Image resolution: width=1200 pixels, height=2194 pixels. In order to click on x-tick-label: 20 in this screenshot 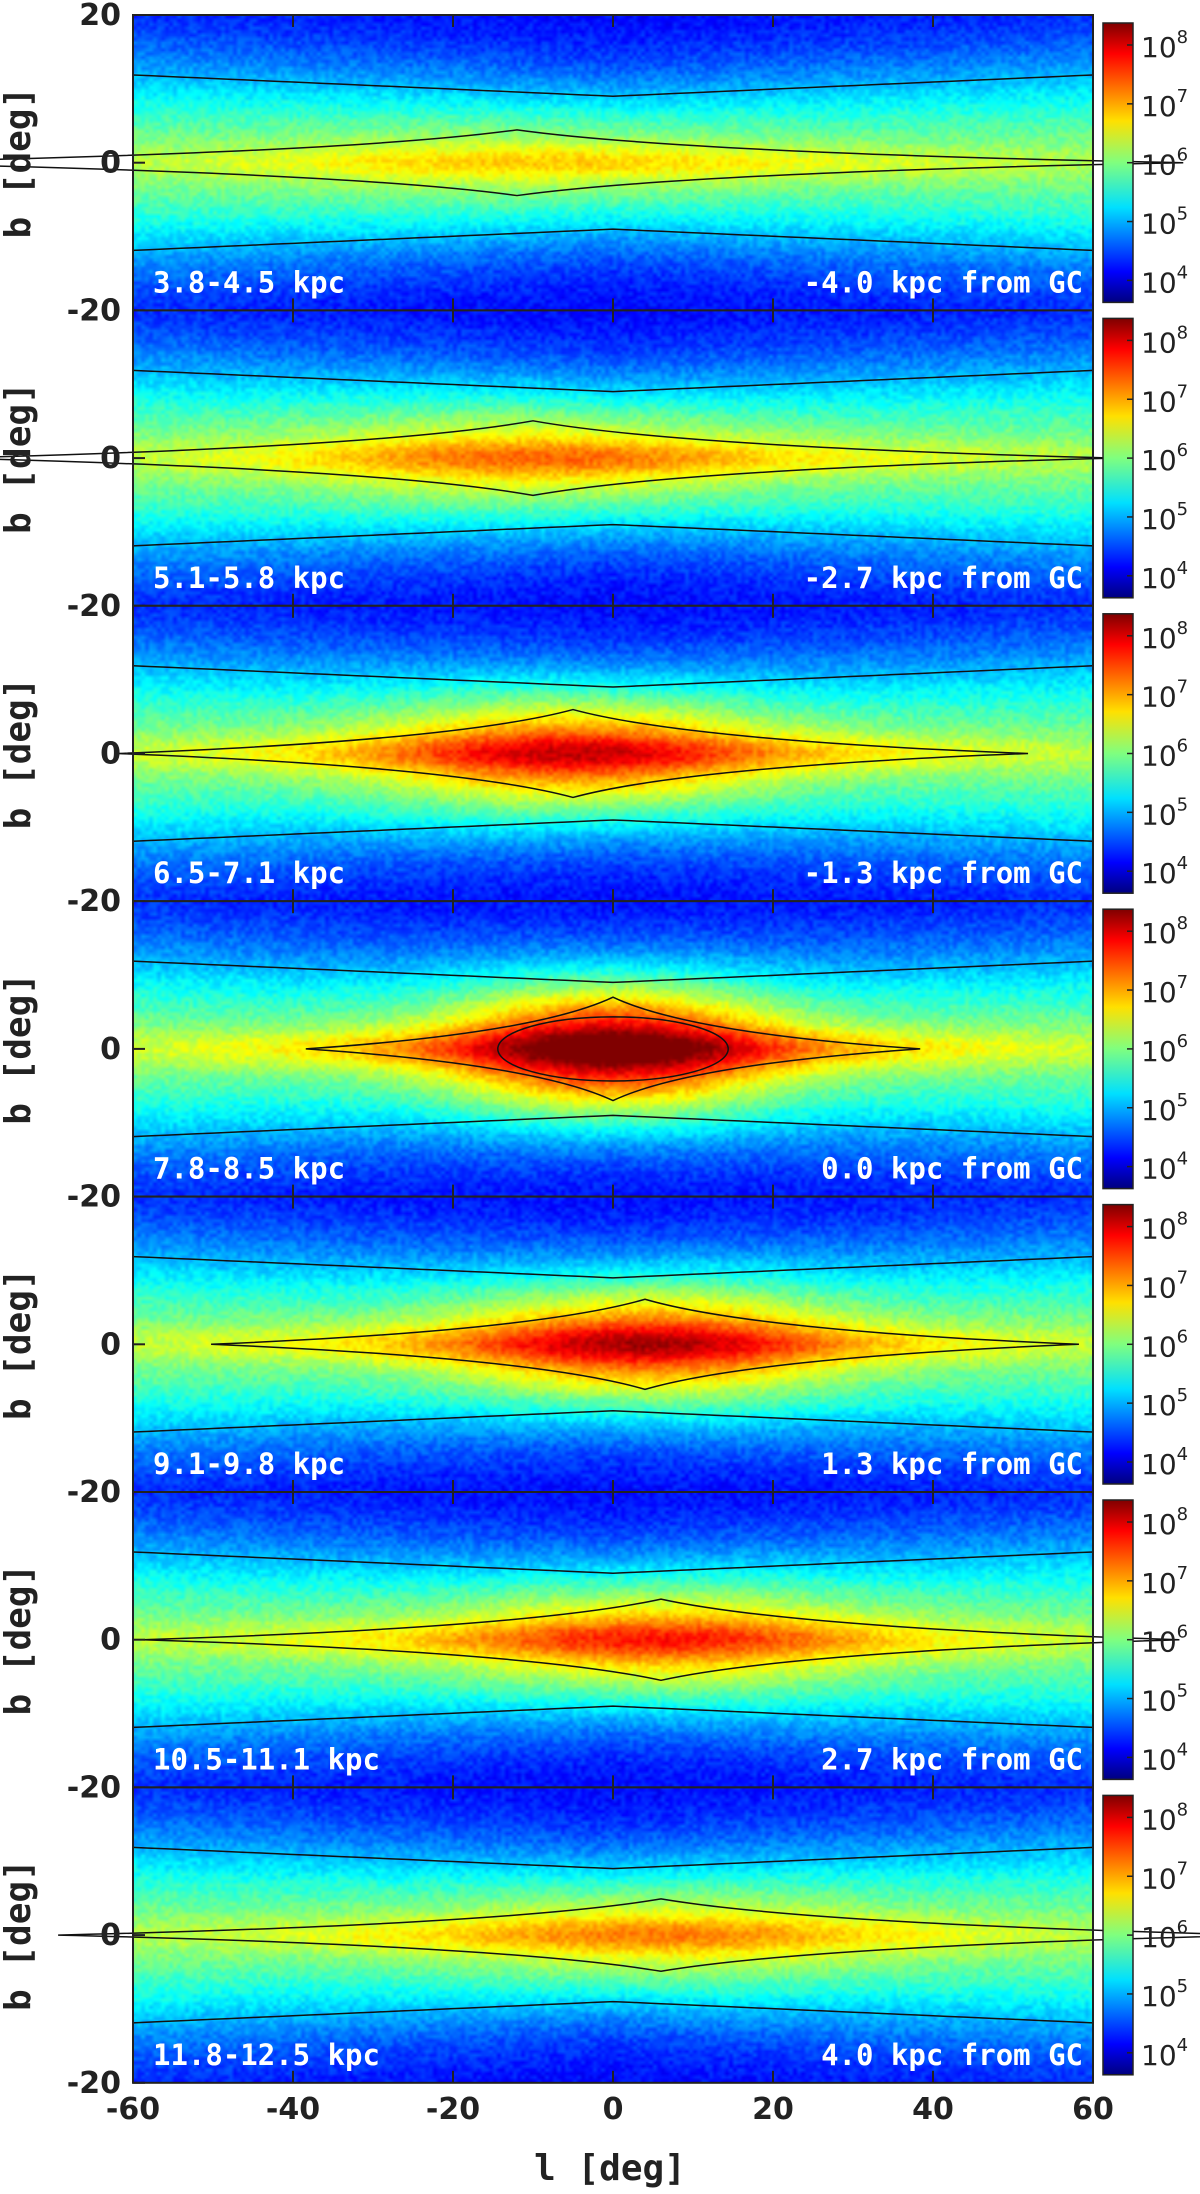, I will do `click(773, 2109)`.